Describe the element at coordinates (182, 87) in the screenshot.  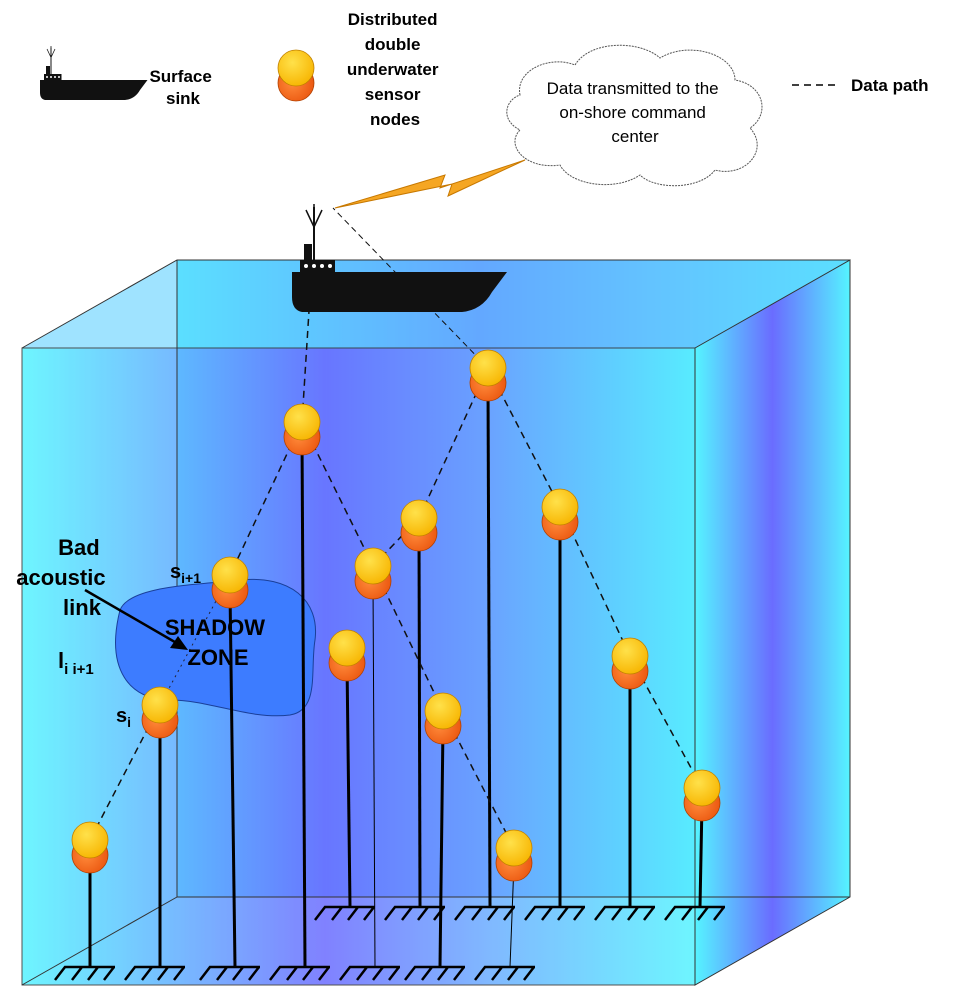
I see `legend-sink: Surface sink` at that location.